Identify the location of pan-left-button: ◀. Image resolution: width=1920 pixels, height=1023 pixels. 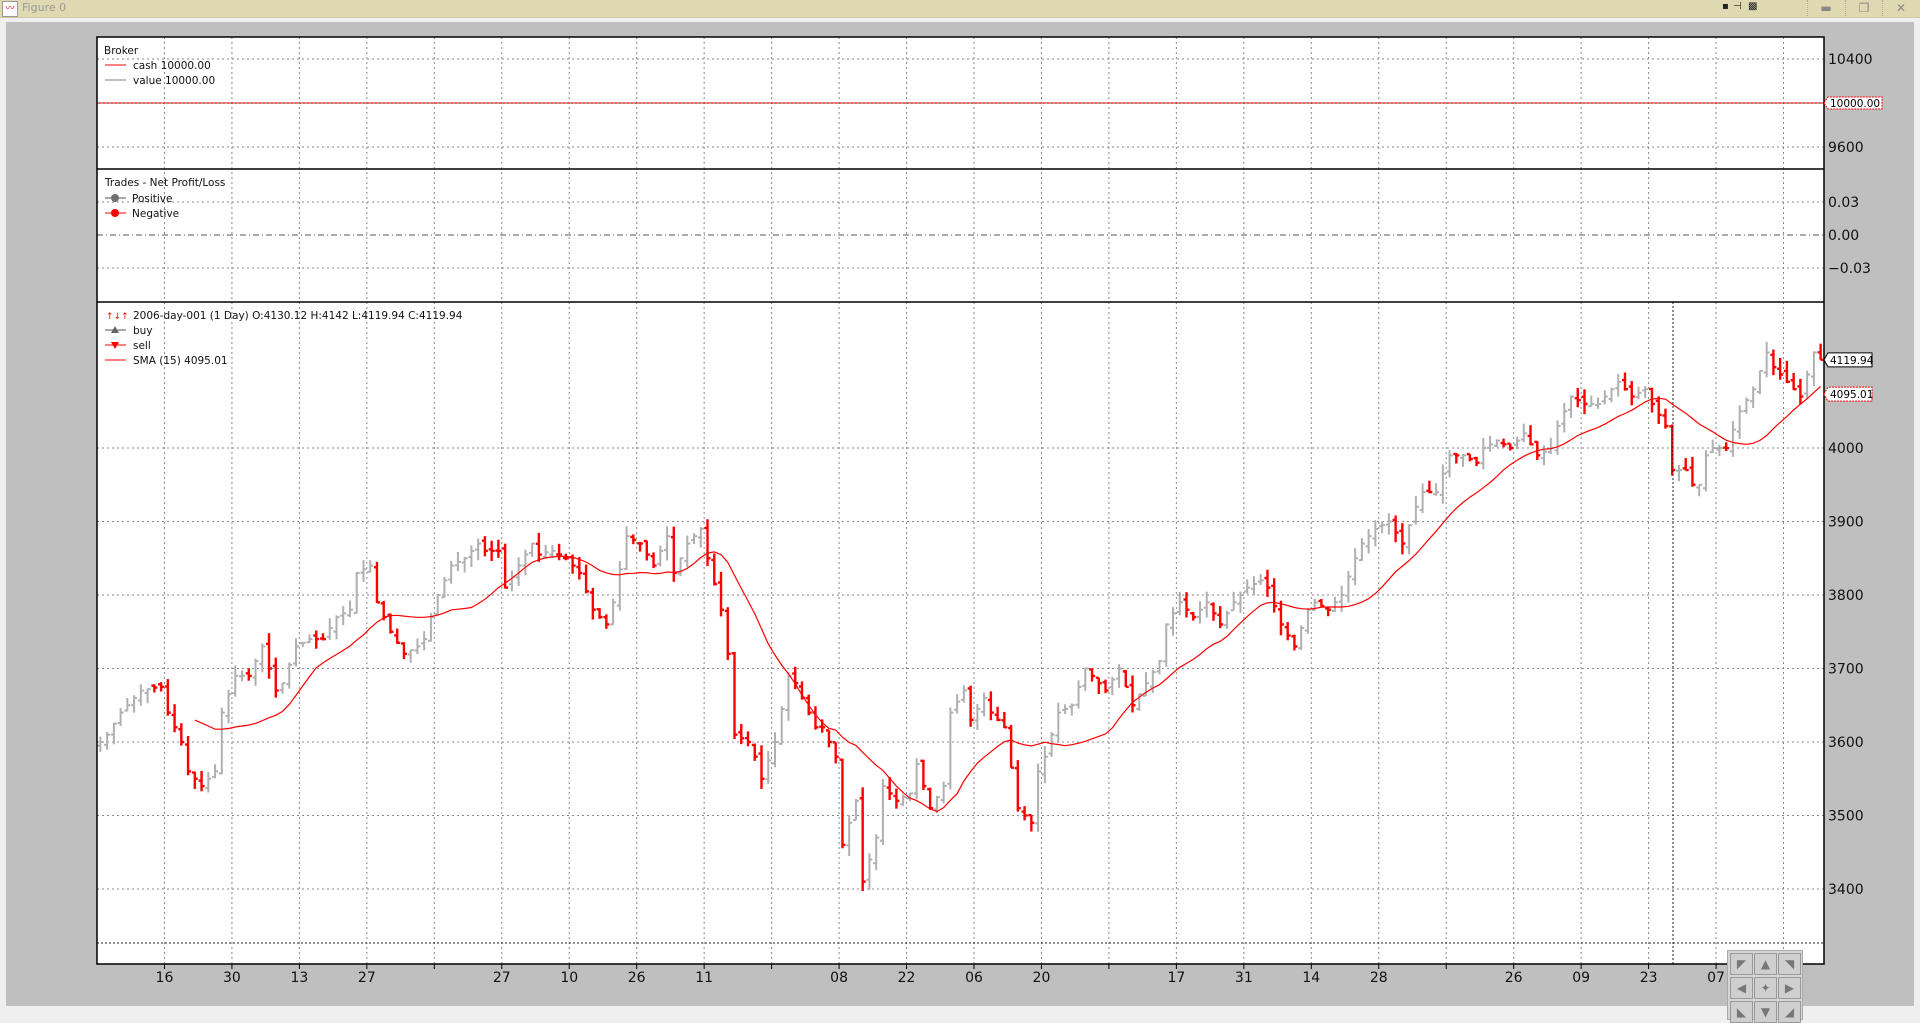
(1741, 988).